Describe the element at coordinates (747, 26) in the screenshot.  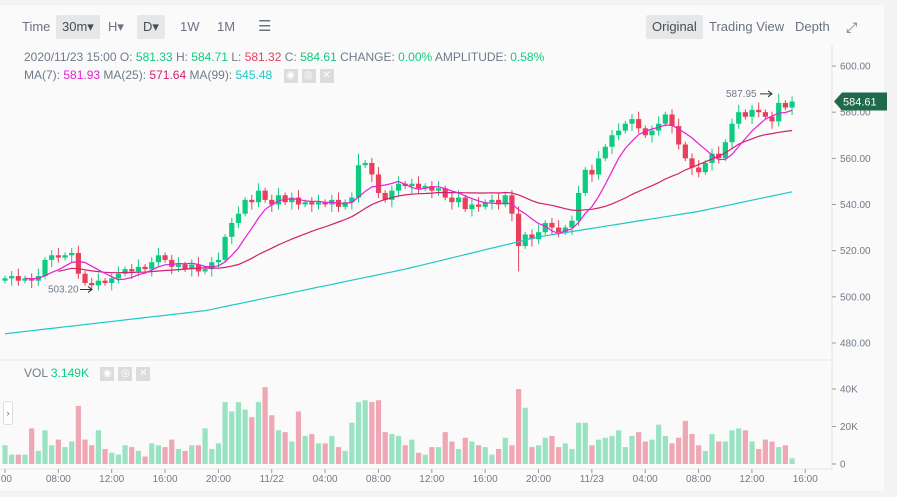
I see `view-trading-view: Trading View` at that location.